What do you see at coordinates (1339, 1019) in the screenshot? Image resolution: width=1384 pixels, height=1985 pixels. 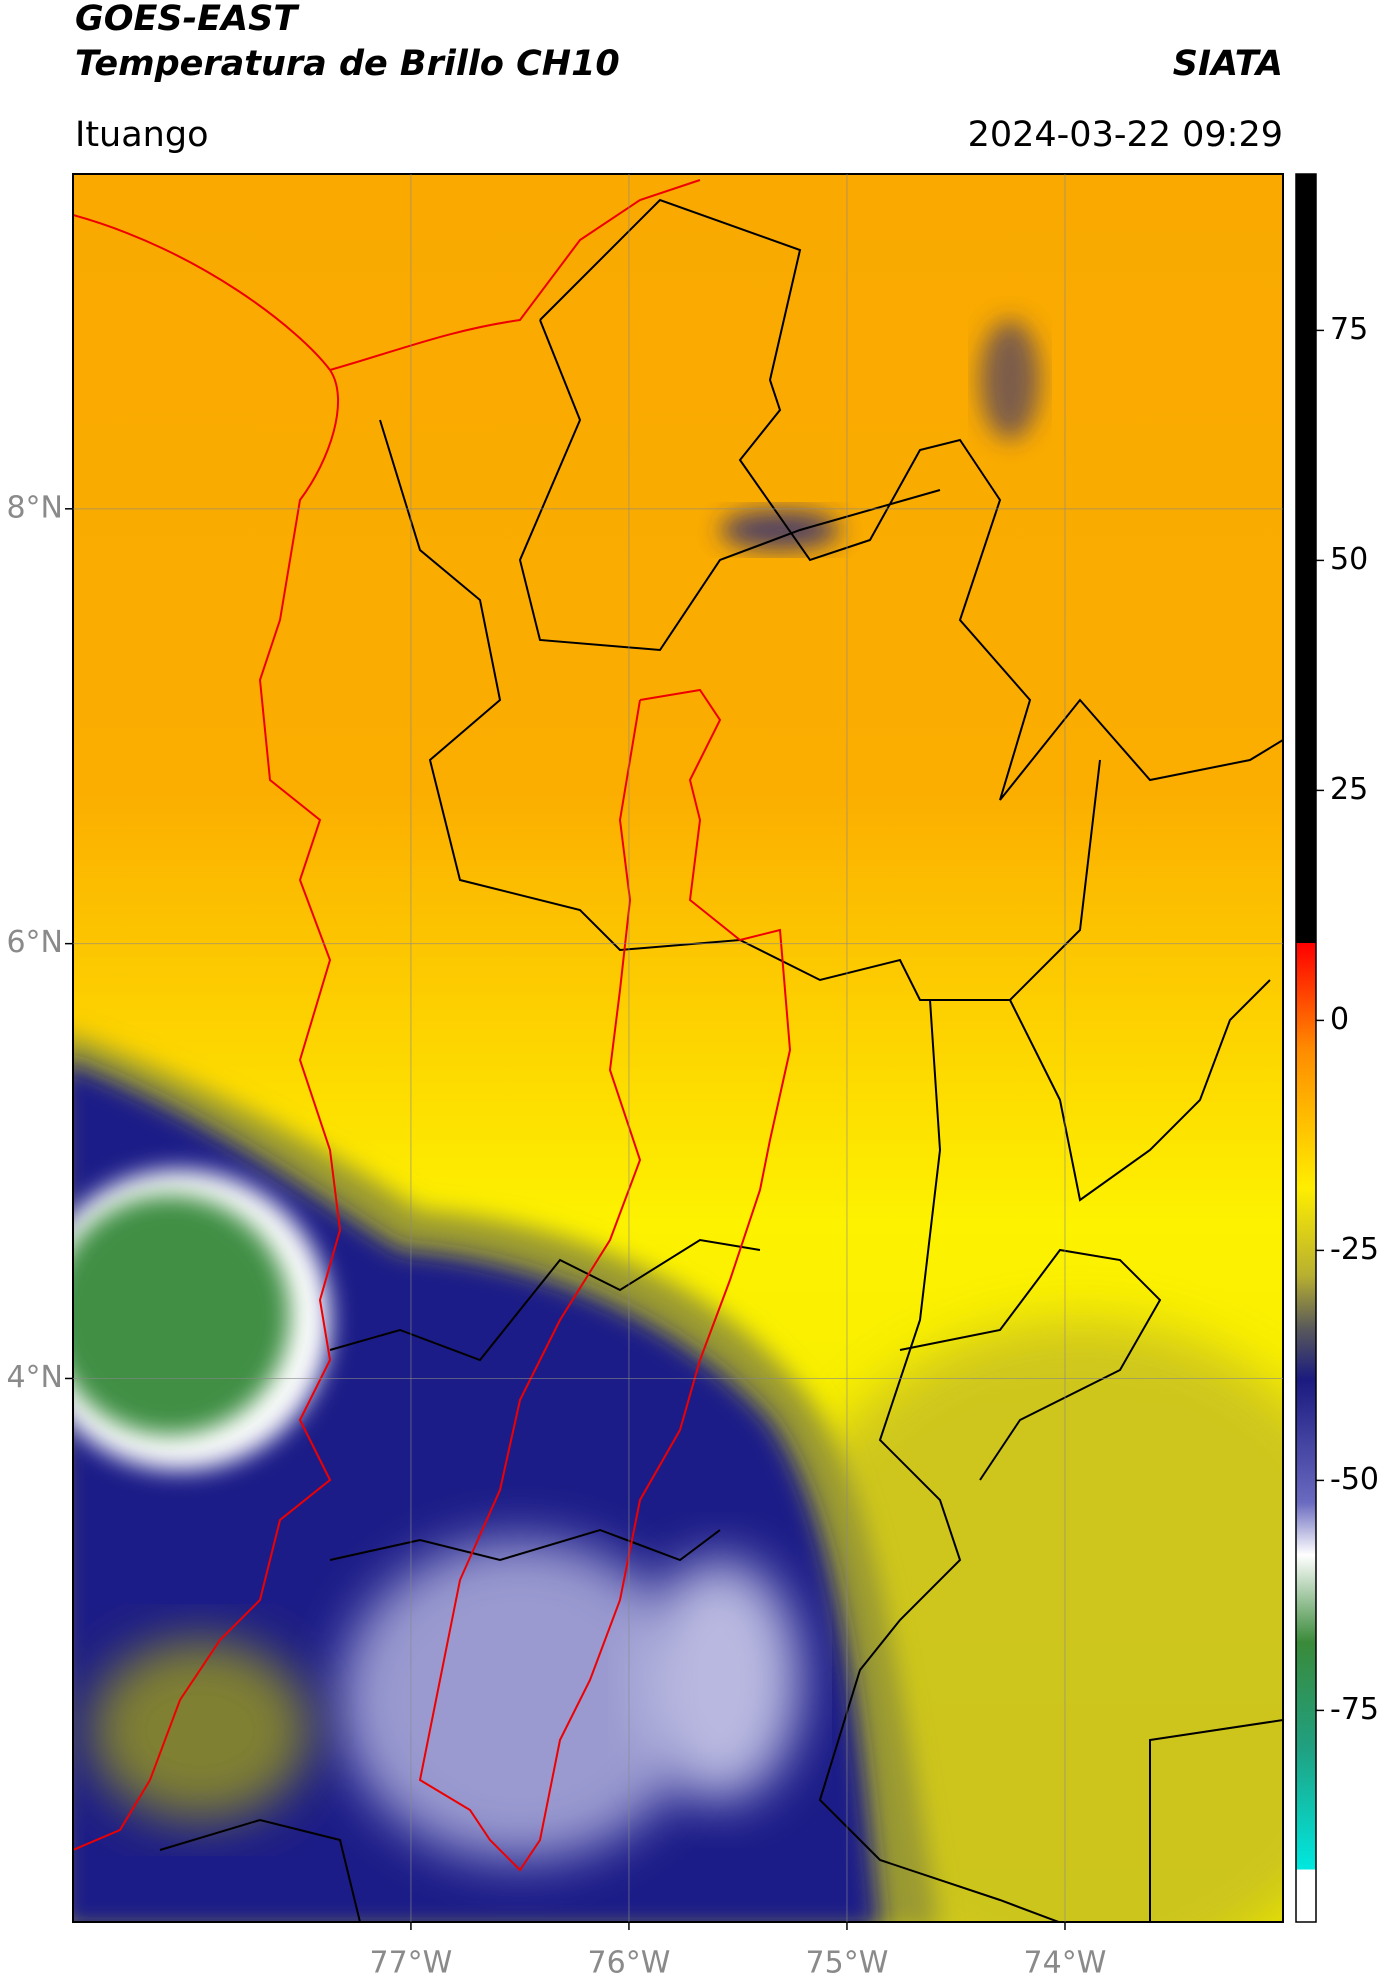 I see `colorbar-tick-label: 0` at bounding box center [1339, 1019].